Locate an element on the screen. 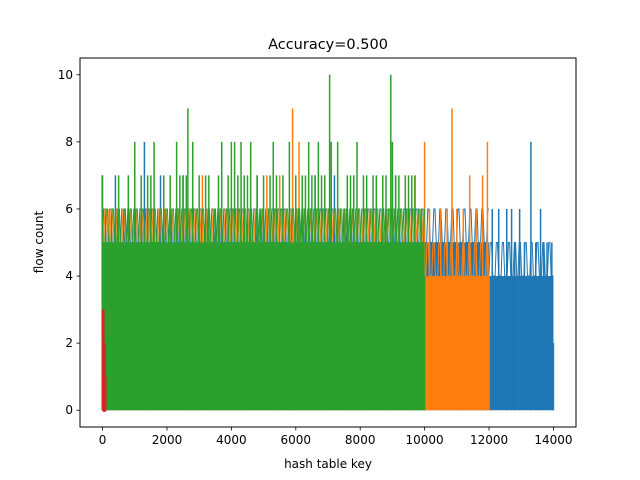  x-axis: 0 2000 4000 6000 8000 10000 12000 14000 is located at coordinates (336, 437).